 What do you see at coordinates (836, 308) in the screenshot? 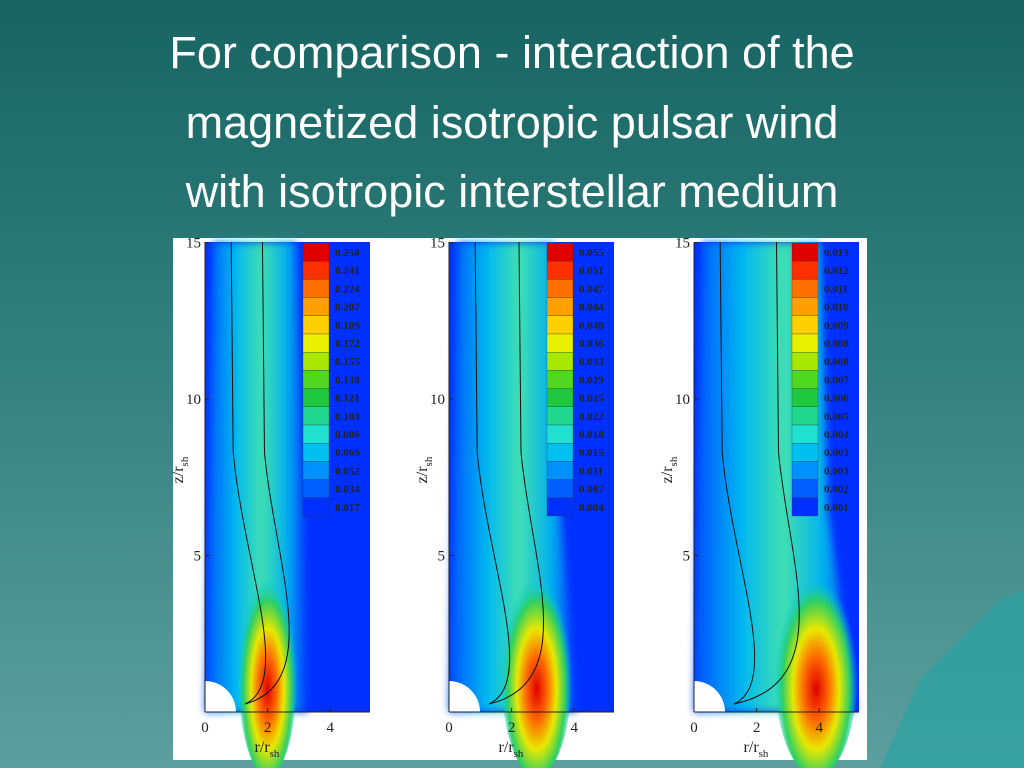
I see `colorbar-label: 0.010` at bounding box center [836, 308].